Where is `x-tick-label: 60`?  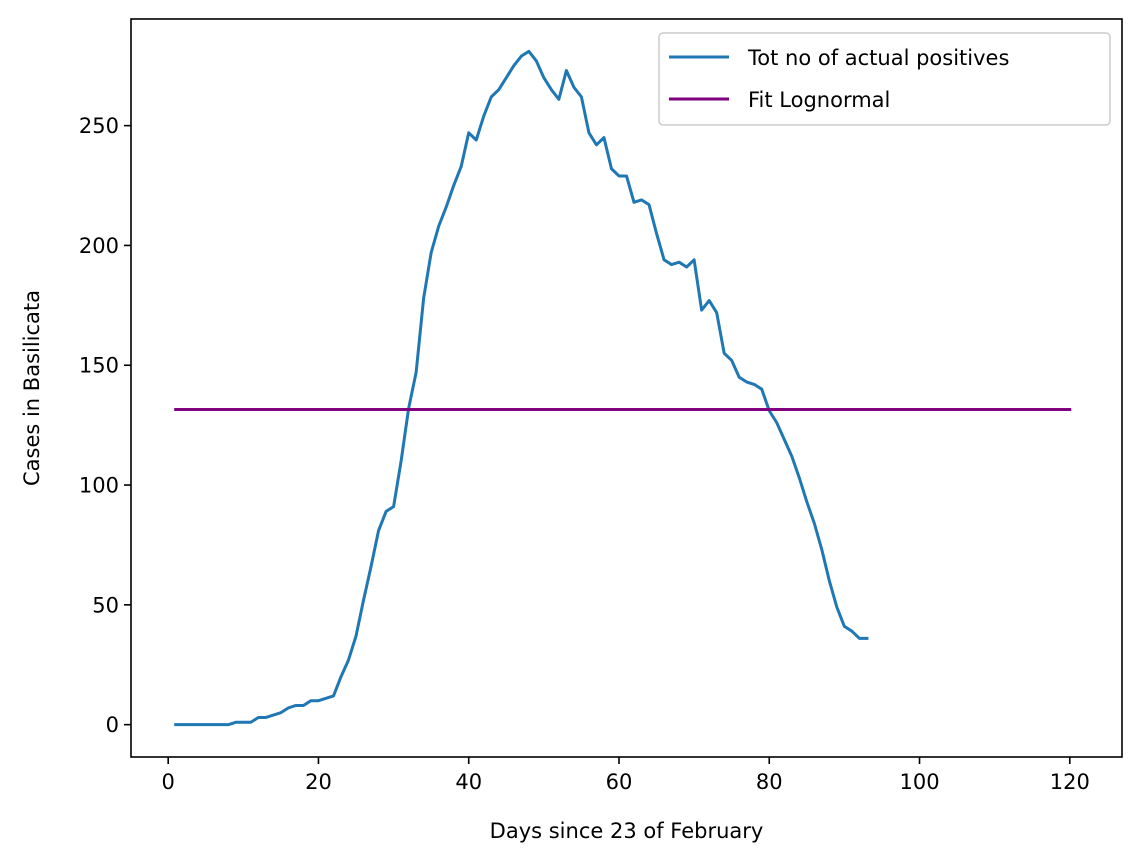
x-tick-label: 60 is located at coordinates (619, 782).